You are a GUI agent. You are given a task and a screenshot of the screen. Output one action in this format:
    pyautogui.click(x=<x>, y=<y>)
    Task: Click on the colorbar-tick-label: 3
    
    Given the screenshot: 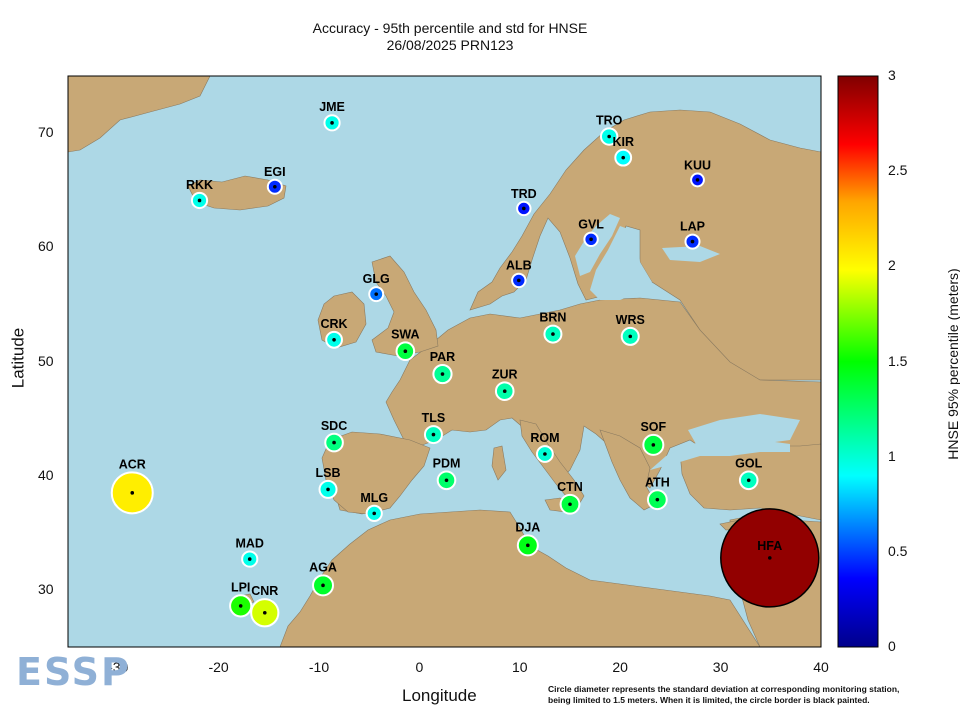 What is the action you would take?
    pyautogui.click(x=892, y=75)
    